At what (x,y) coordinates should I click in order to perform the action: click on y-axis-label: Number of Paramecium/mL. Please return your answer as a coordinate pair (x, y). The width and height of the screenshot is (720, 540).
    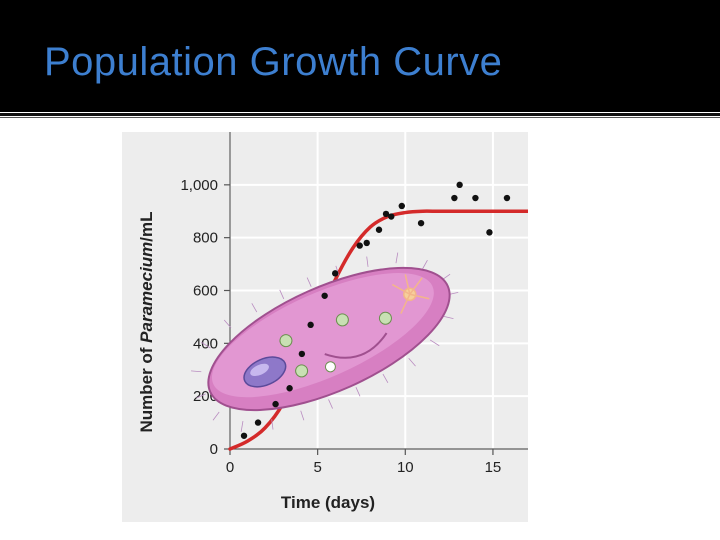
    Looking at the image, I should click on (146, 321).